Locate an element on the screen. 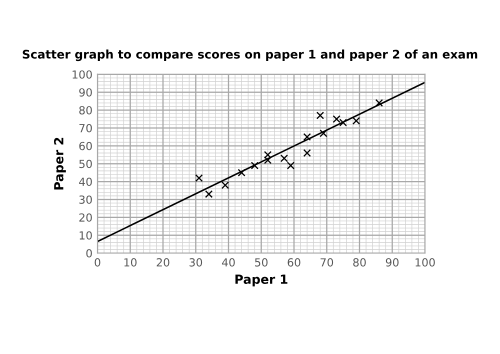 The width and height of the screenshot is (500, 354). y-tick-label: 100 is located at coordinates (82, 74).